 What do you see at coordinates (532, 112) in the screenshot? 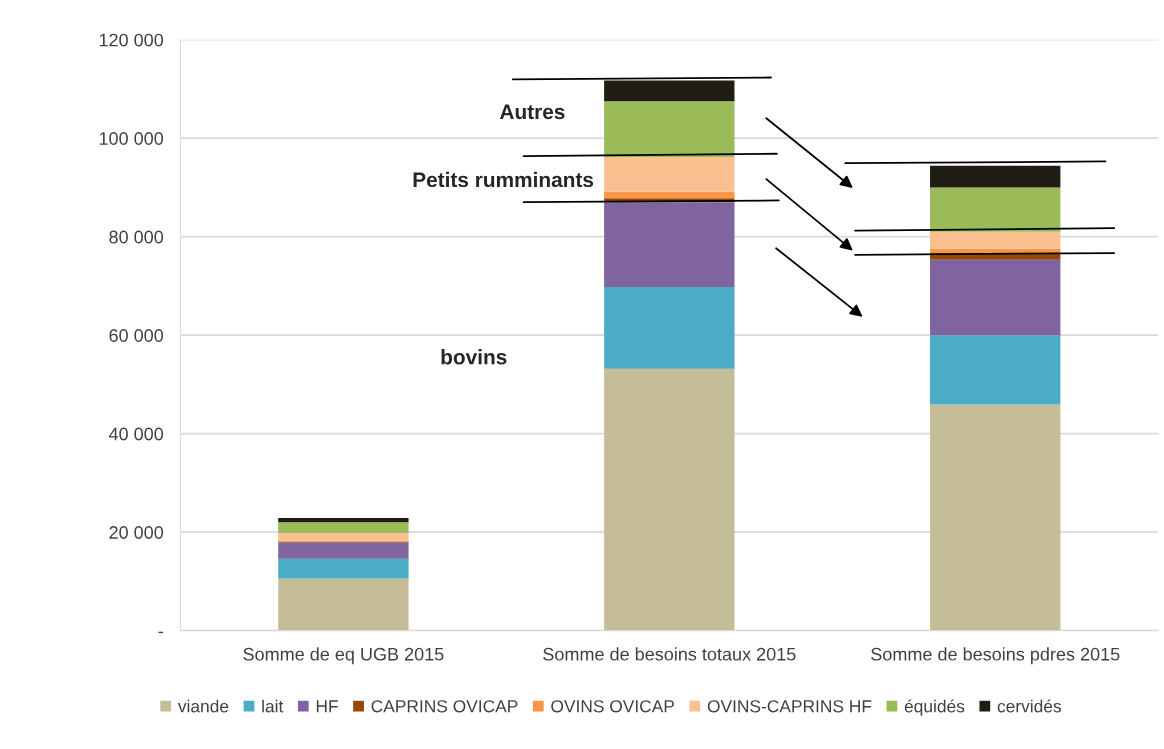
I see `annotation: Autres` at bounding box center [532, 112].